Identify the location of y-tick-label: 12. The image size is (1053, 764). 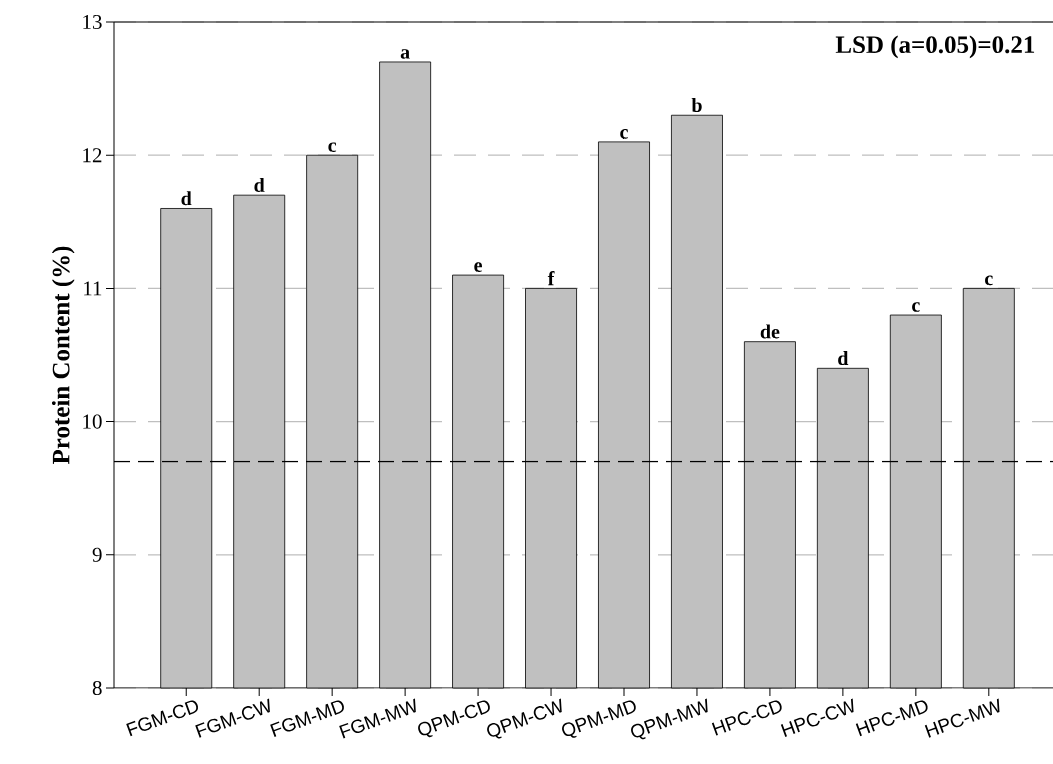
(92, 155).